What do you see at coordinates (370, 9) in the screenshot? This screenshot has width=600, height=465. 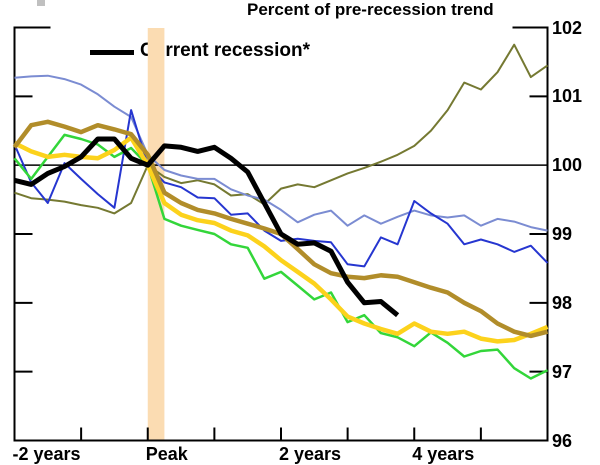 I see `chart-title: Percent of pre-recession trend` at bounding box center [370, 9].